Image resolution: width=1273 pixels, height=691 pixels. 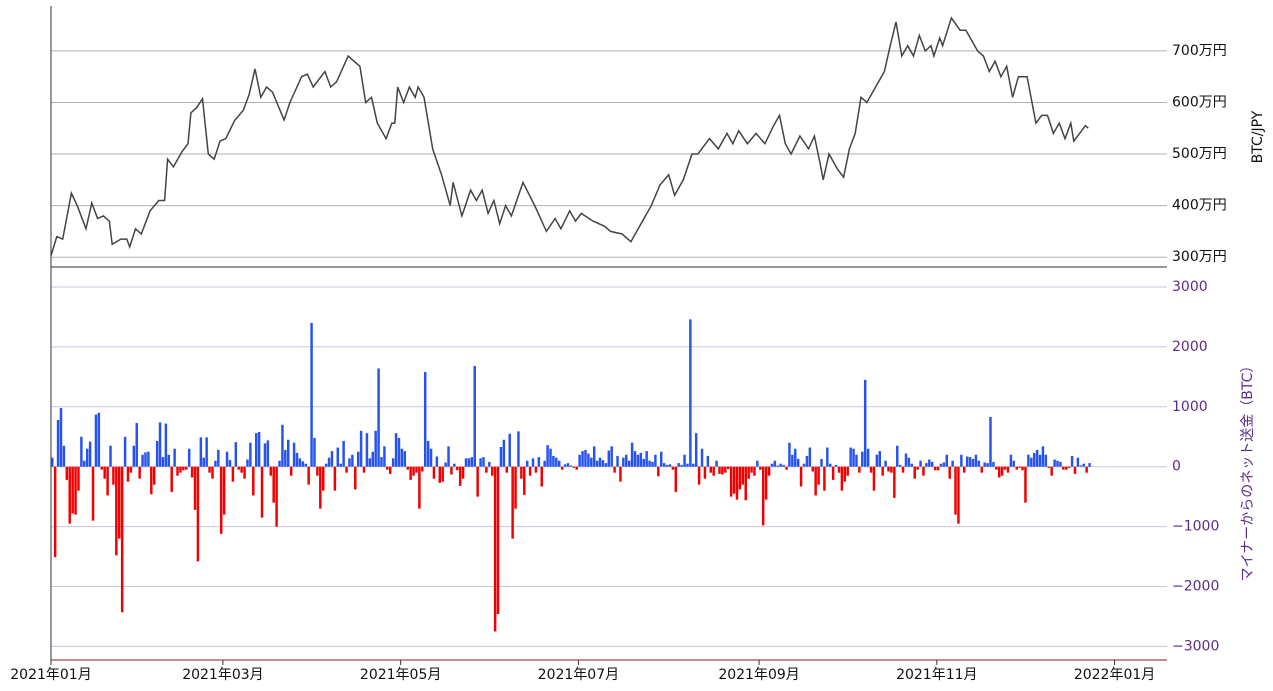 What do you see at coordinates (400, 675) in the screenshot?
I see `x-tick-label: 2021年05月` at bounding box center [400, 675].